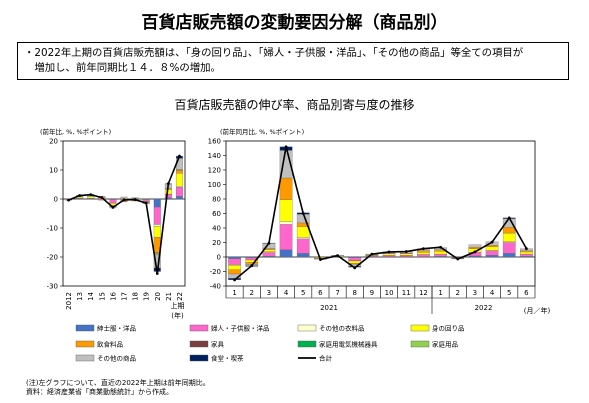  What do you see at coordinates (56, 200) in the screenshot?
I see `left-chart-ytick-label: 0` at bounding box center [56, 200].